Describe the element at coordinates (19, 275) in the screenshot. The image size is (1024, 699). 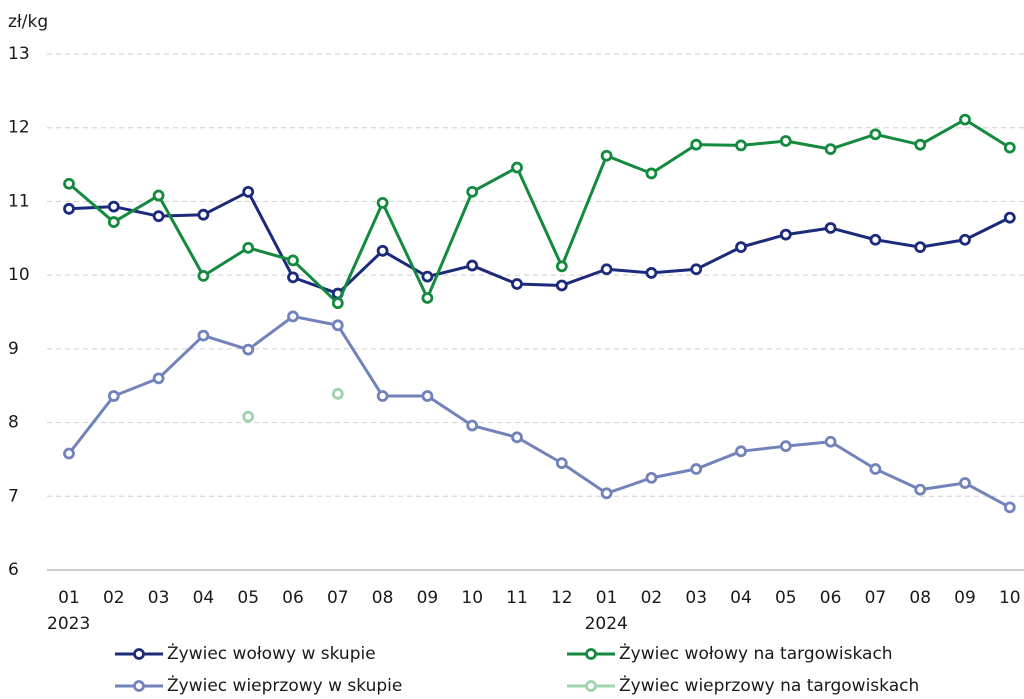
I see `y-tick-label: 10` at that location.